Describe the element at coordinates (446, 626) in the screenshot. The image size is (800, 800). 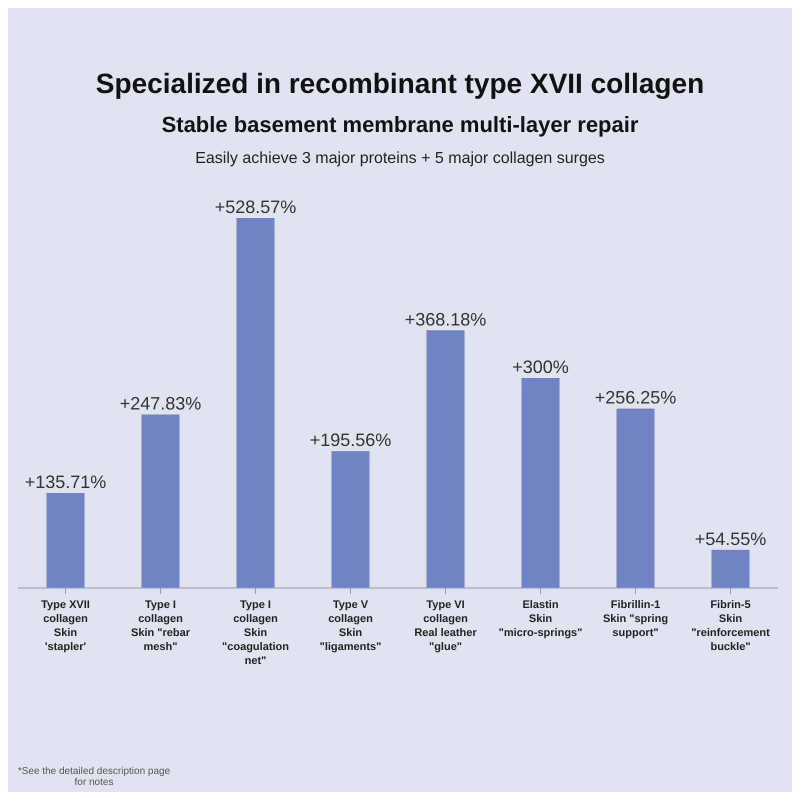
I see `x-tick-label: Type VI collagen Real leather "glue"` at that location.